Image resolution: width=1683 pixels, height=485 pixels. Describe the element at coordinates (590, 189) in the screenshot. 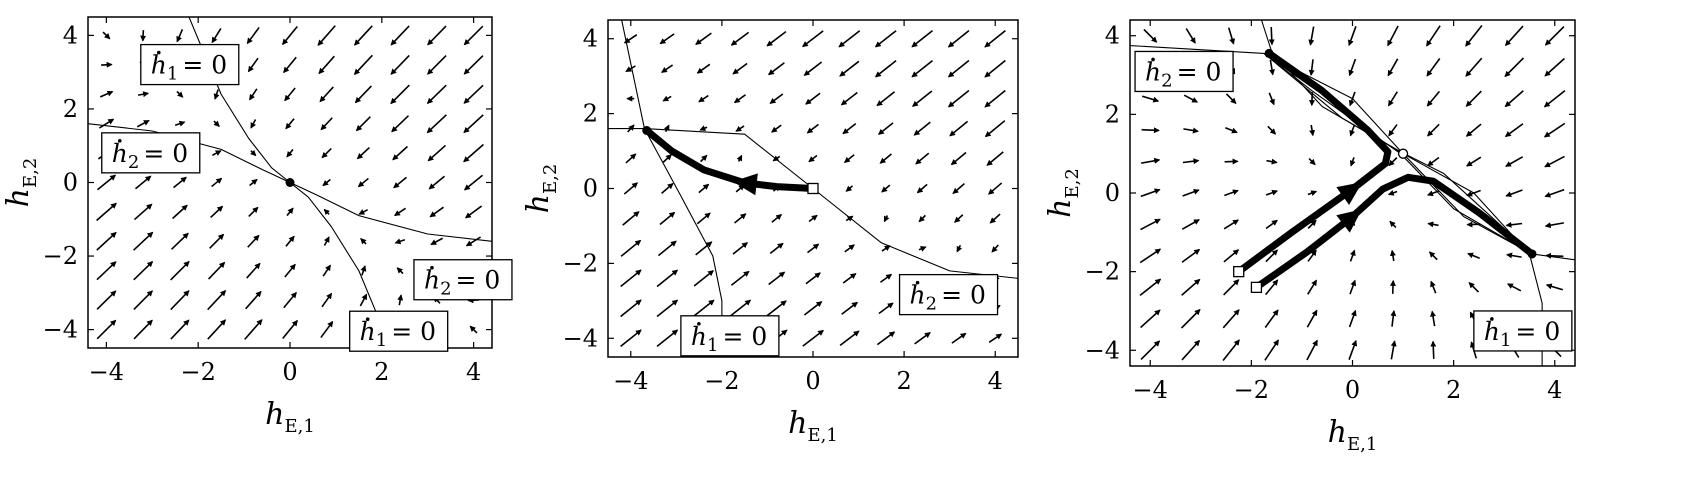

I see `y-tick-label: 0` at that location.